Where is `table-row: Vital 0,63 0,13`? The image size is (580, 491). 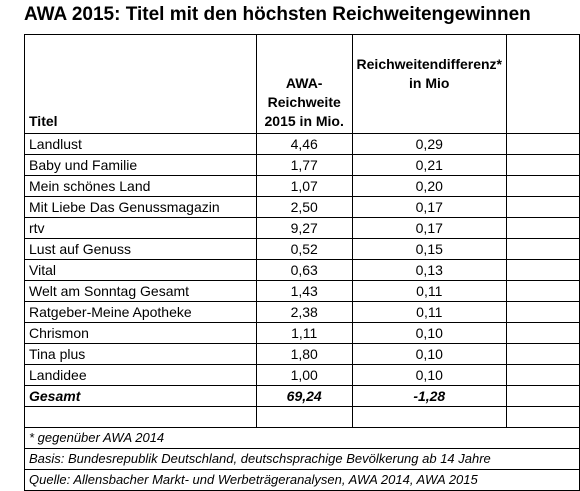
table-row: Vital 0,63 0,13 is located at coordinates (302, 270).